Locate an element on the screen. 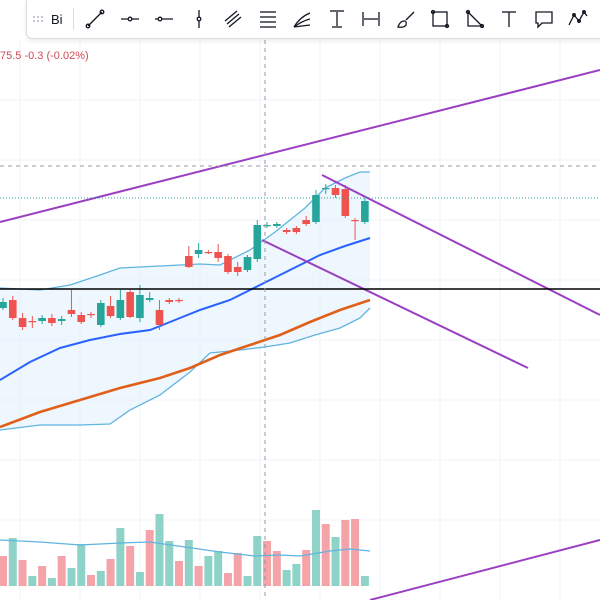 The image size is (600, 600). fib-fan-icon is located at coordinates (302, 20).